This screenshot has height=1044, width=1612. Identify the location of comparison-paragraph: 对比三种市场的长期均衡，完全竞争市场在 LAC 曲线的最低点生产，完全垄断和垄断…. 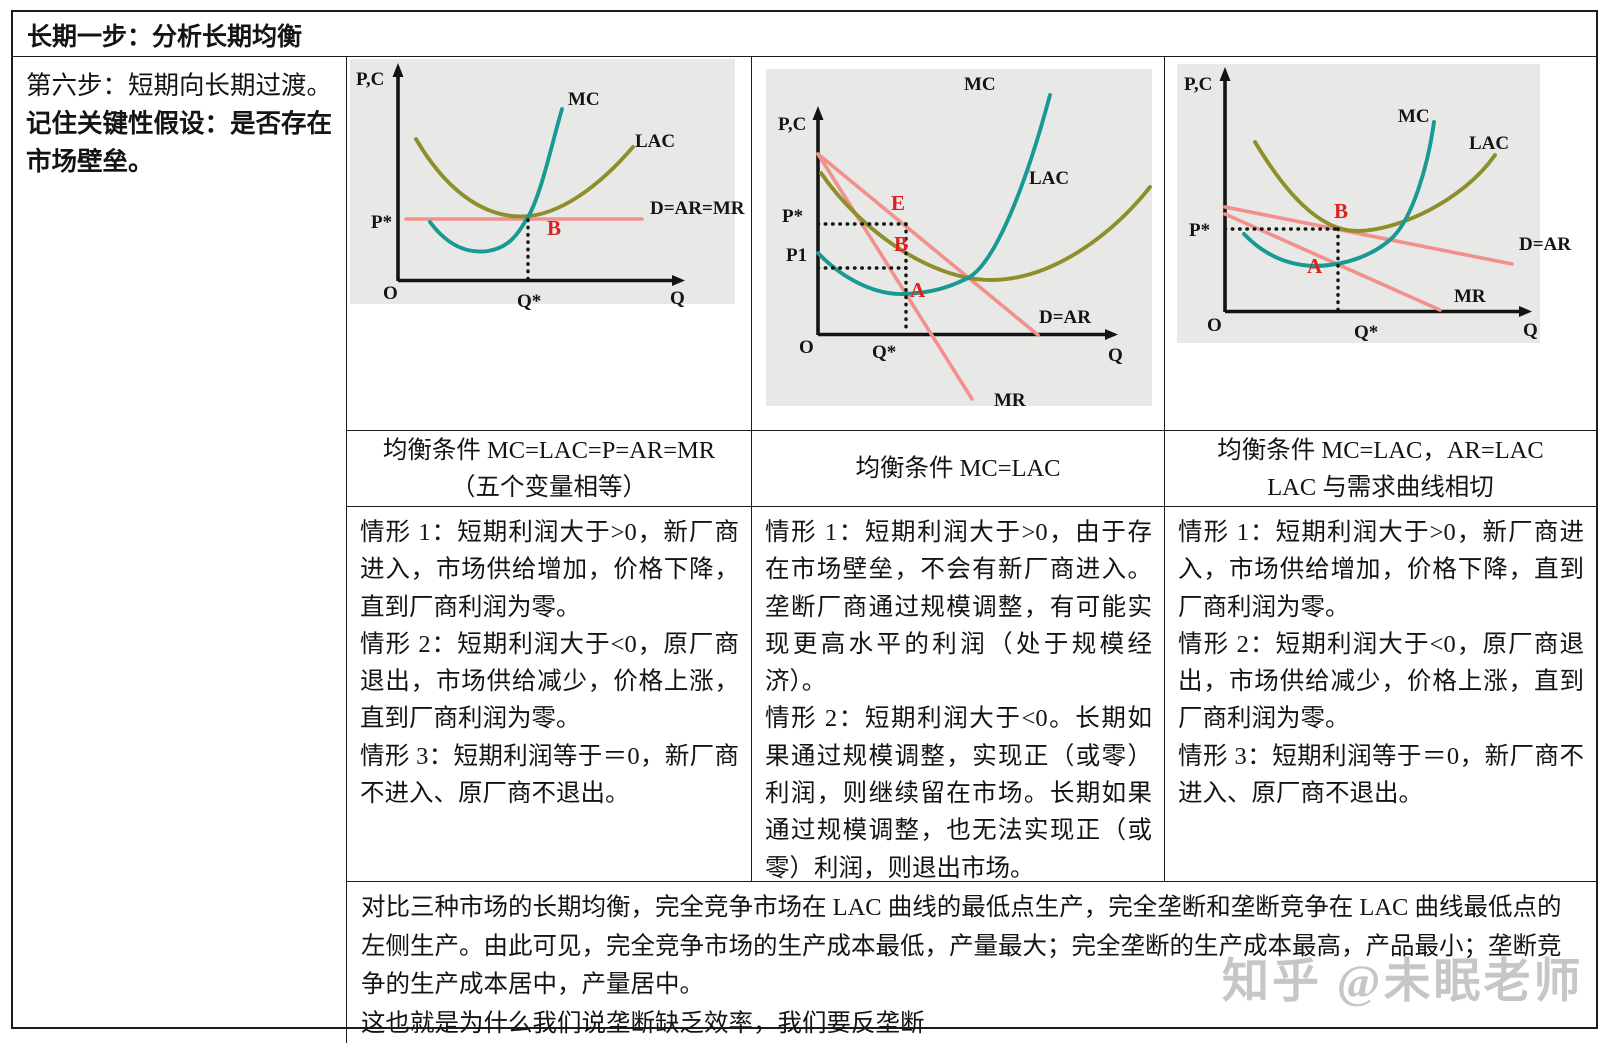
(961, 946).